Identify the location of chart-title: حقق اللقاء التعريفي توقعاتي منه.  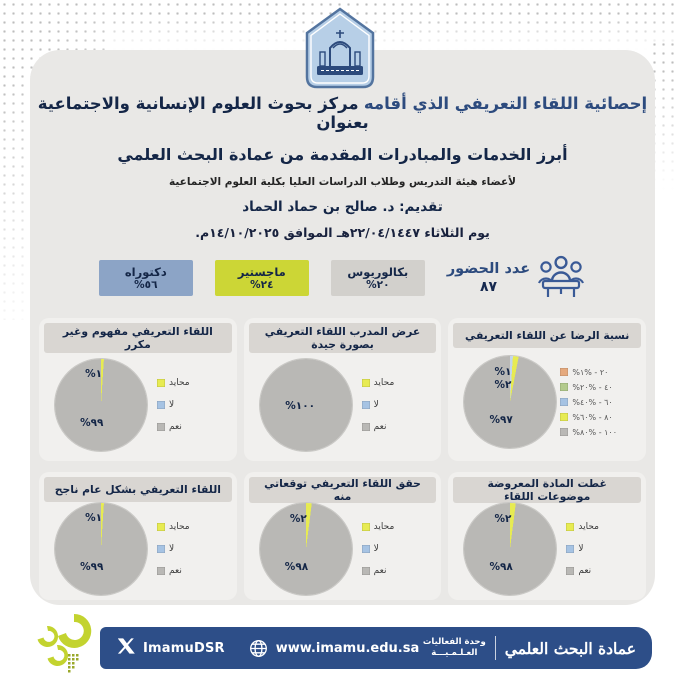
(342, 490).